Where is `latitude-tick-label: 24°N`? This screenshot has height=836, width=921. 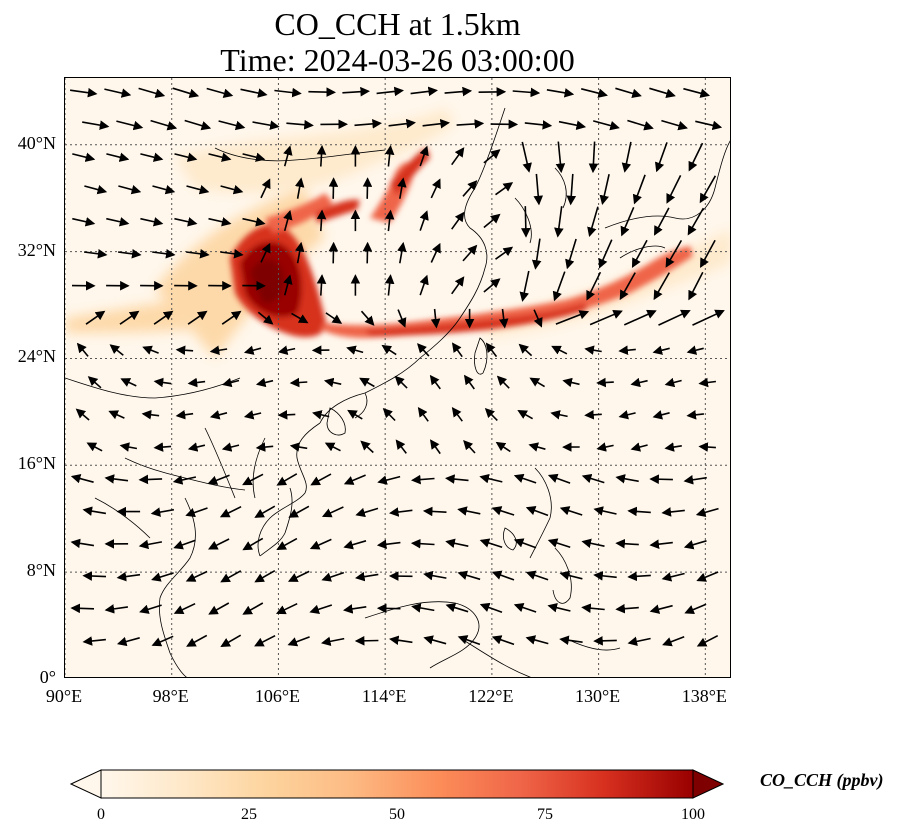 latitude-tick-label: 24°N is located at coordinates (36, 356).